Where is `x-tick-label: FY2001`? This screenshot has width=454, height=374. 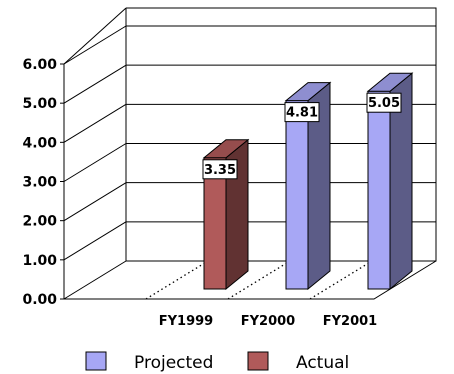 x-tick-label: FY2001 is located at coordinates (350, 321).